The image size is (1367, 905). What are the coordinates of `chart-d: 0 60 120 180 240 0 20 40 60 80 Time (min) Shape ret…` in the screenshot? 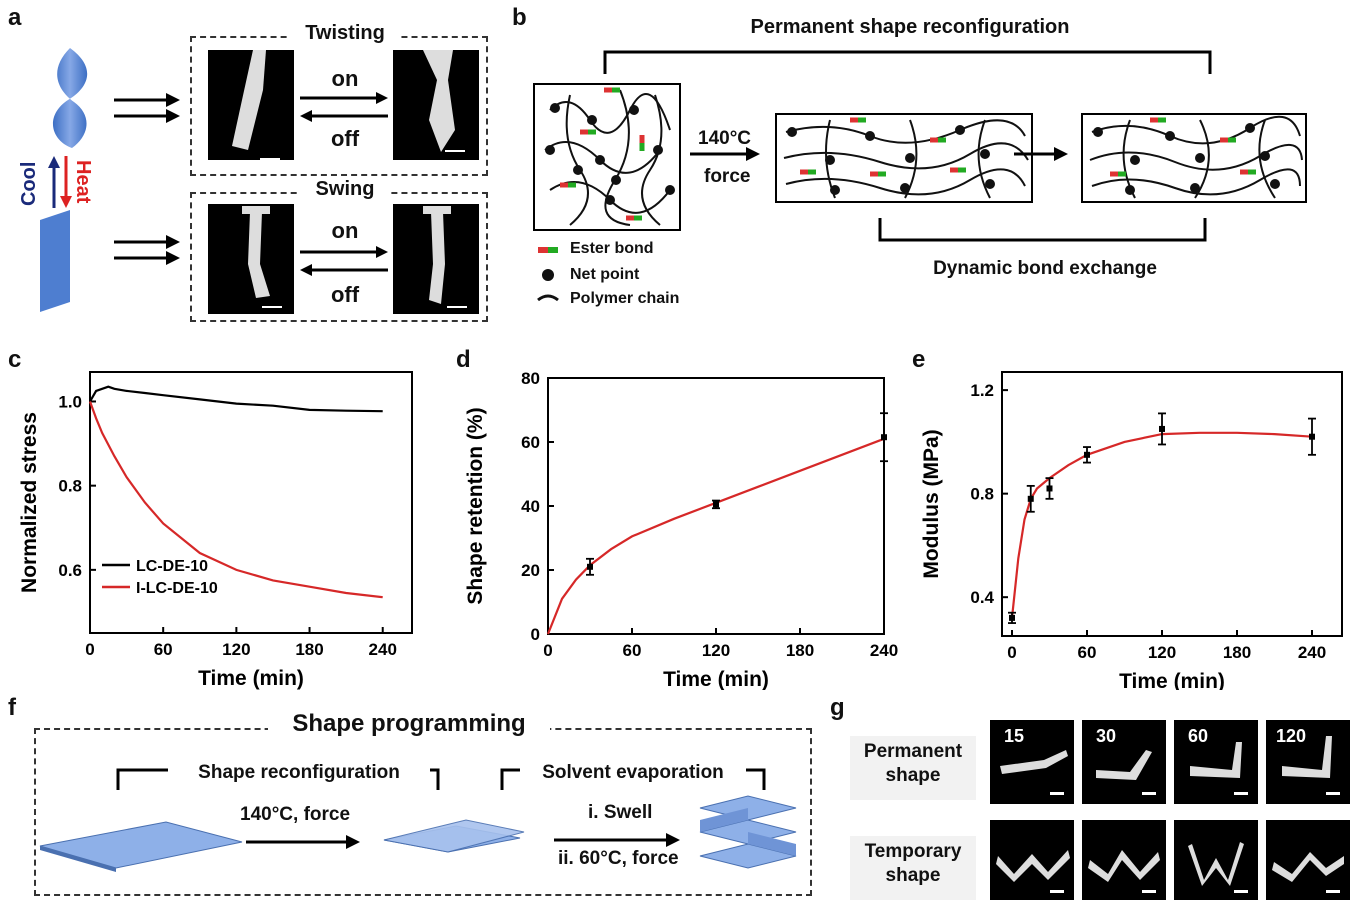 It's located at (681, 529).